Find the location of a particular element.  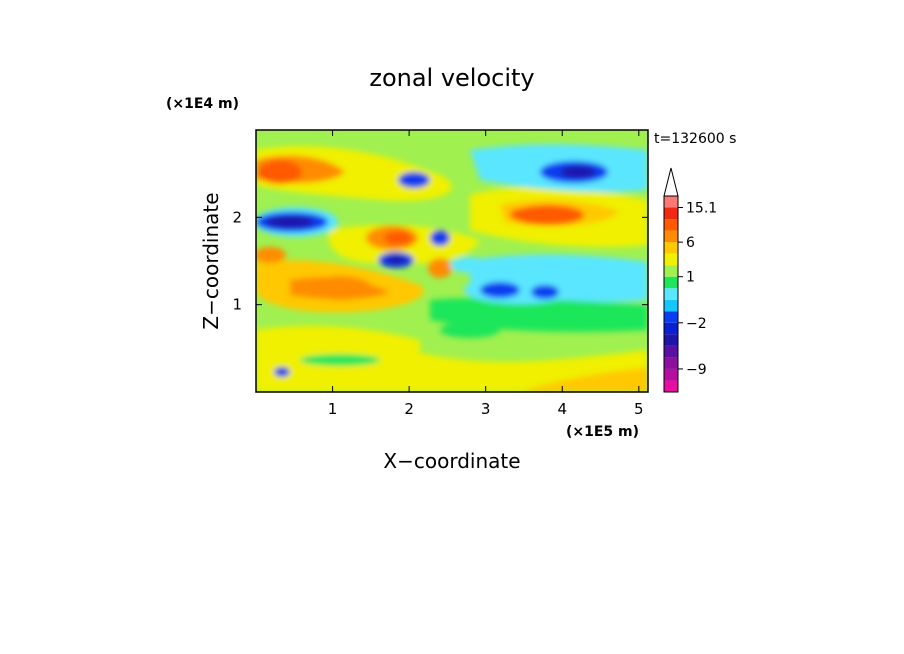

chart-title: zonal velocity is located at coordinates (451, 78).